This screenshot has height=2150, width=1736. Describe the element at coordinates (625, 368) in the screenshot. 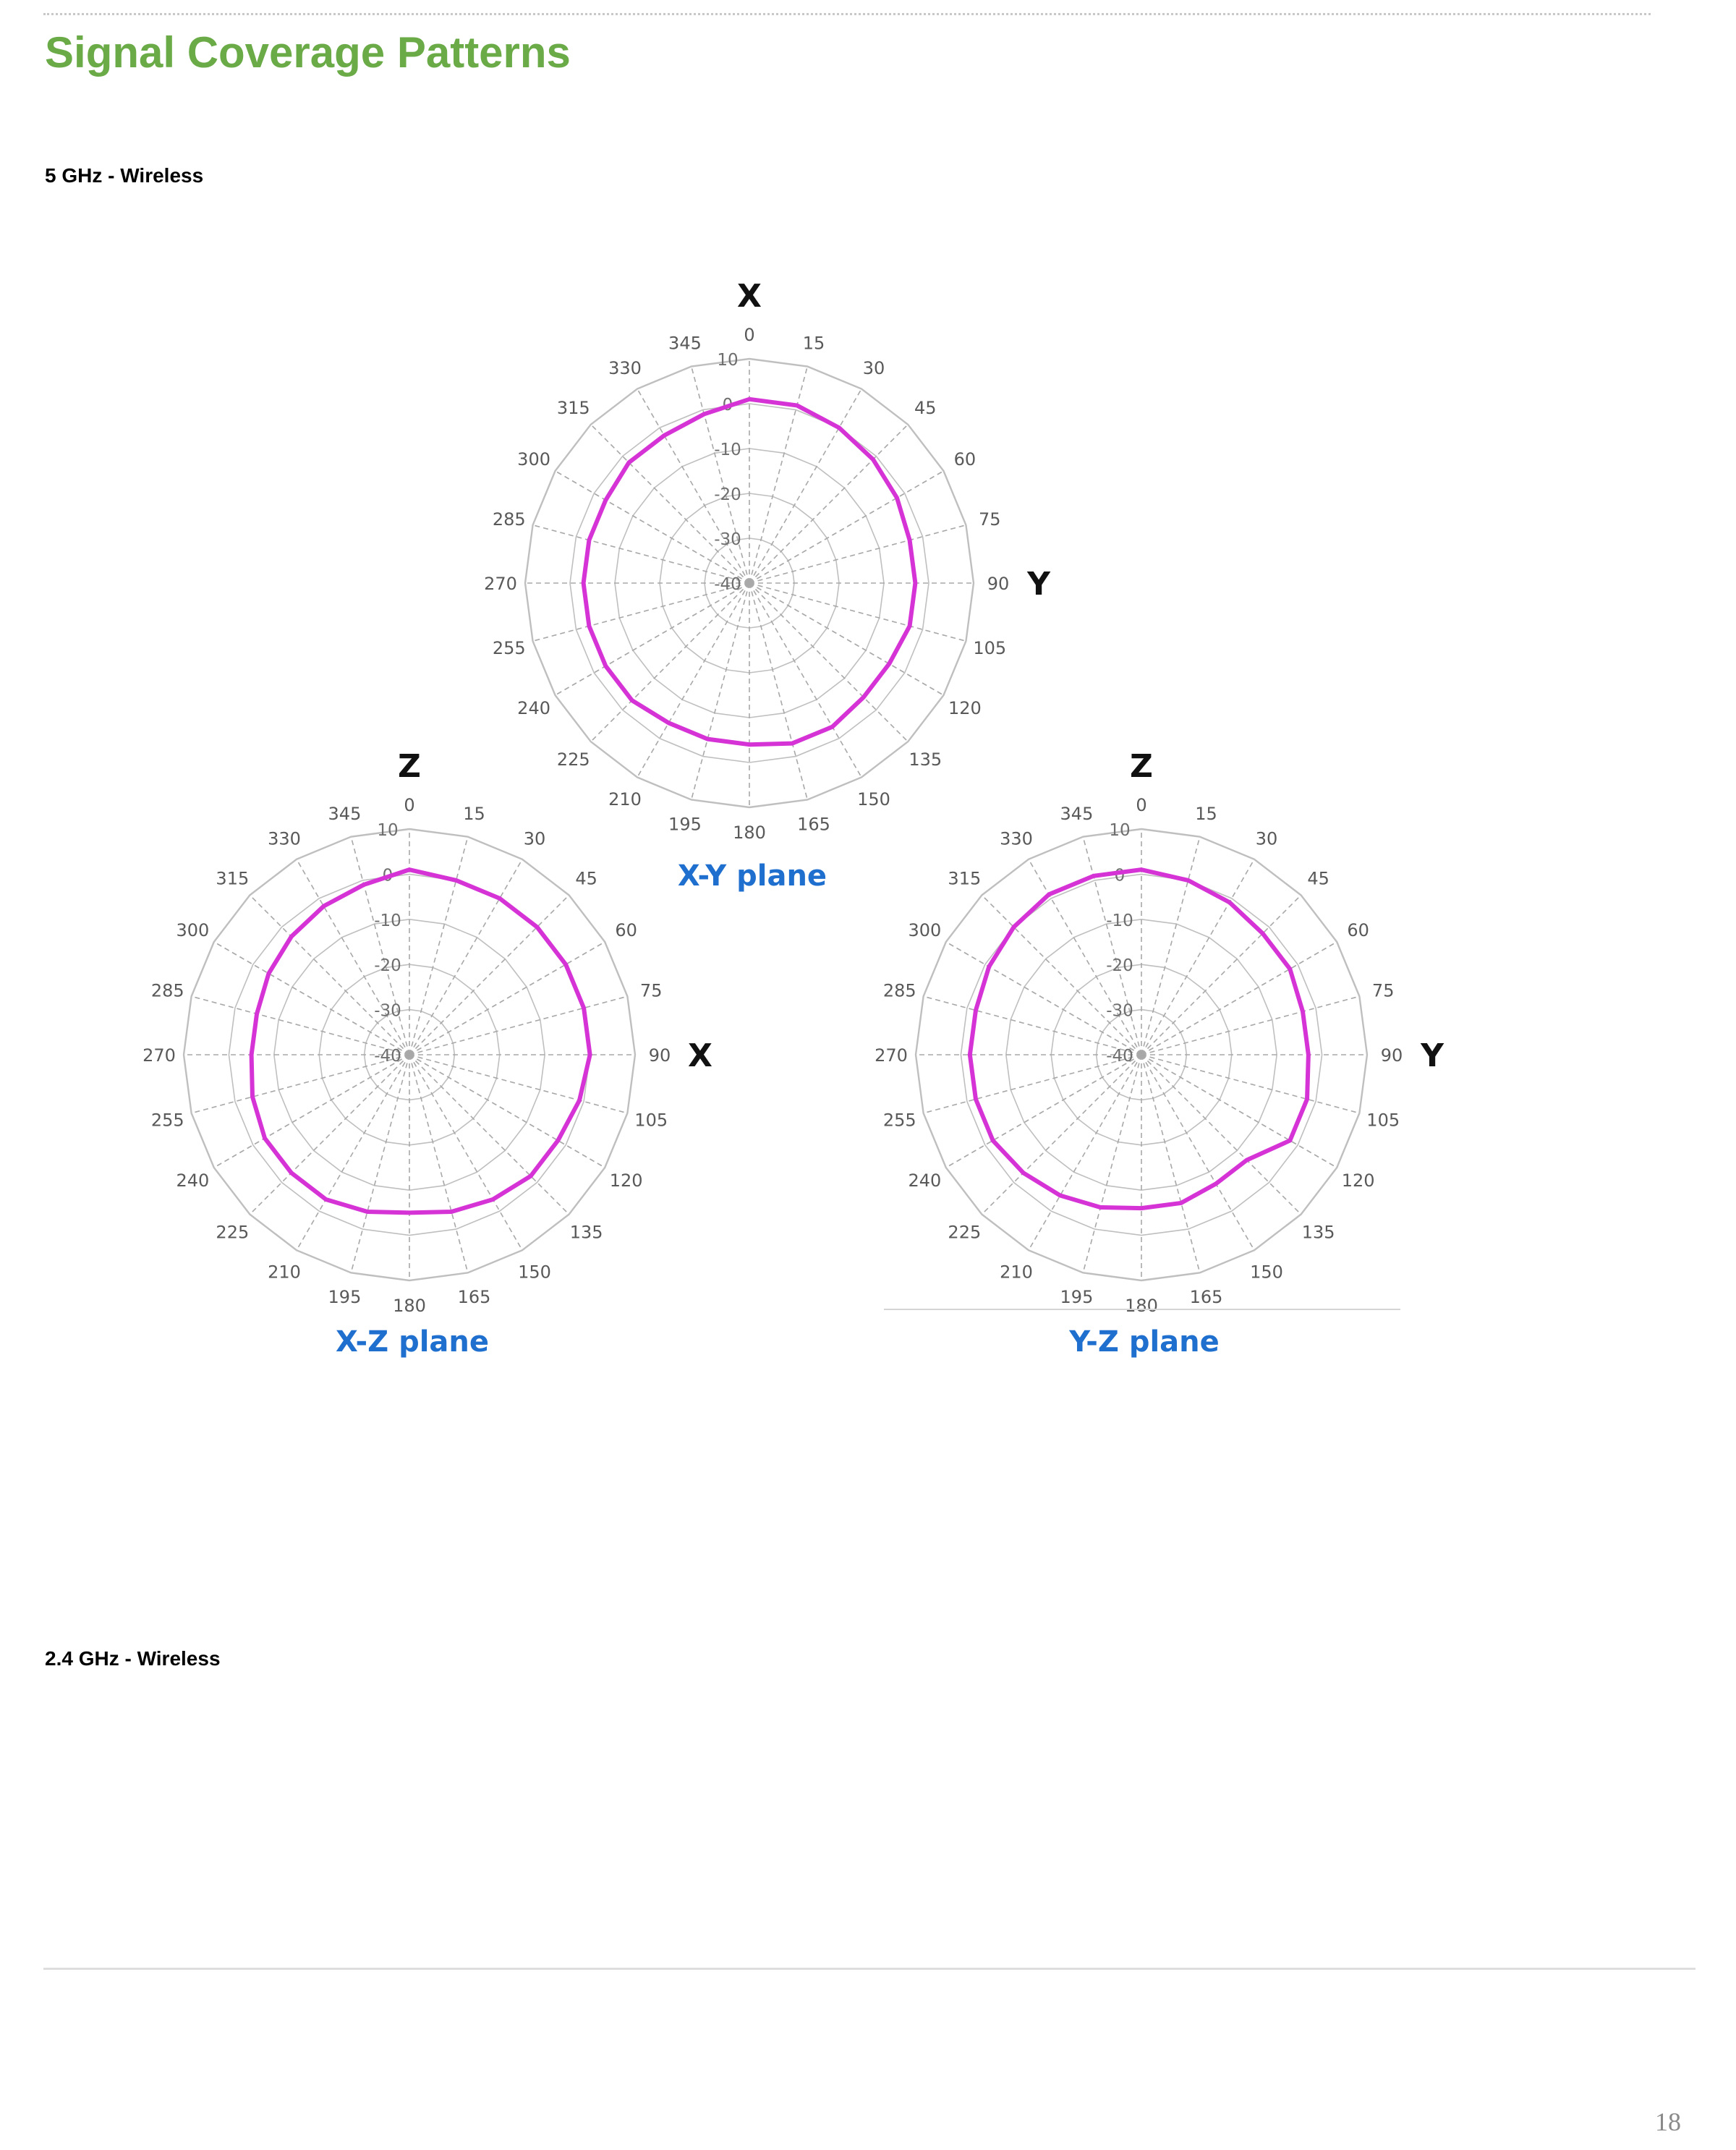

I see `angle-label-xy-330: 330` at that location.